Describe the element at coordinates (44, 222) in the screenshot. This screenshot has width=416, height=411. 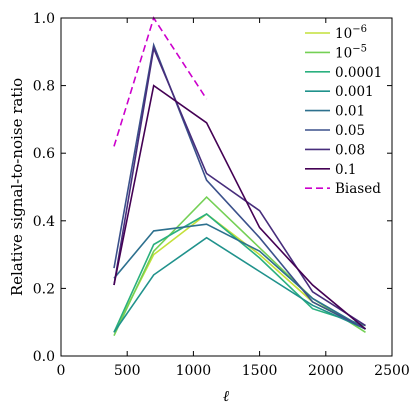
I see `y-tick-label: 0.4` at that location.